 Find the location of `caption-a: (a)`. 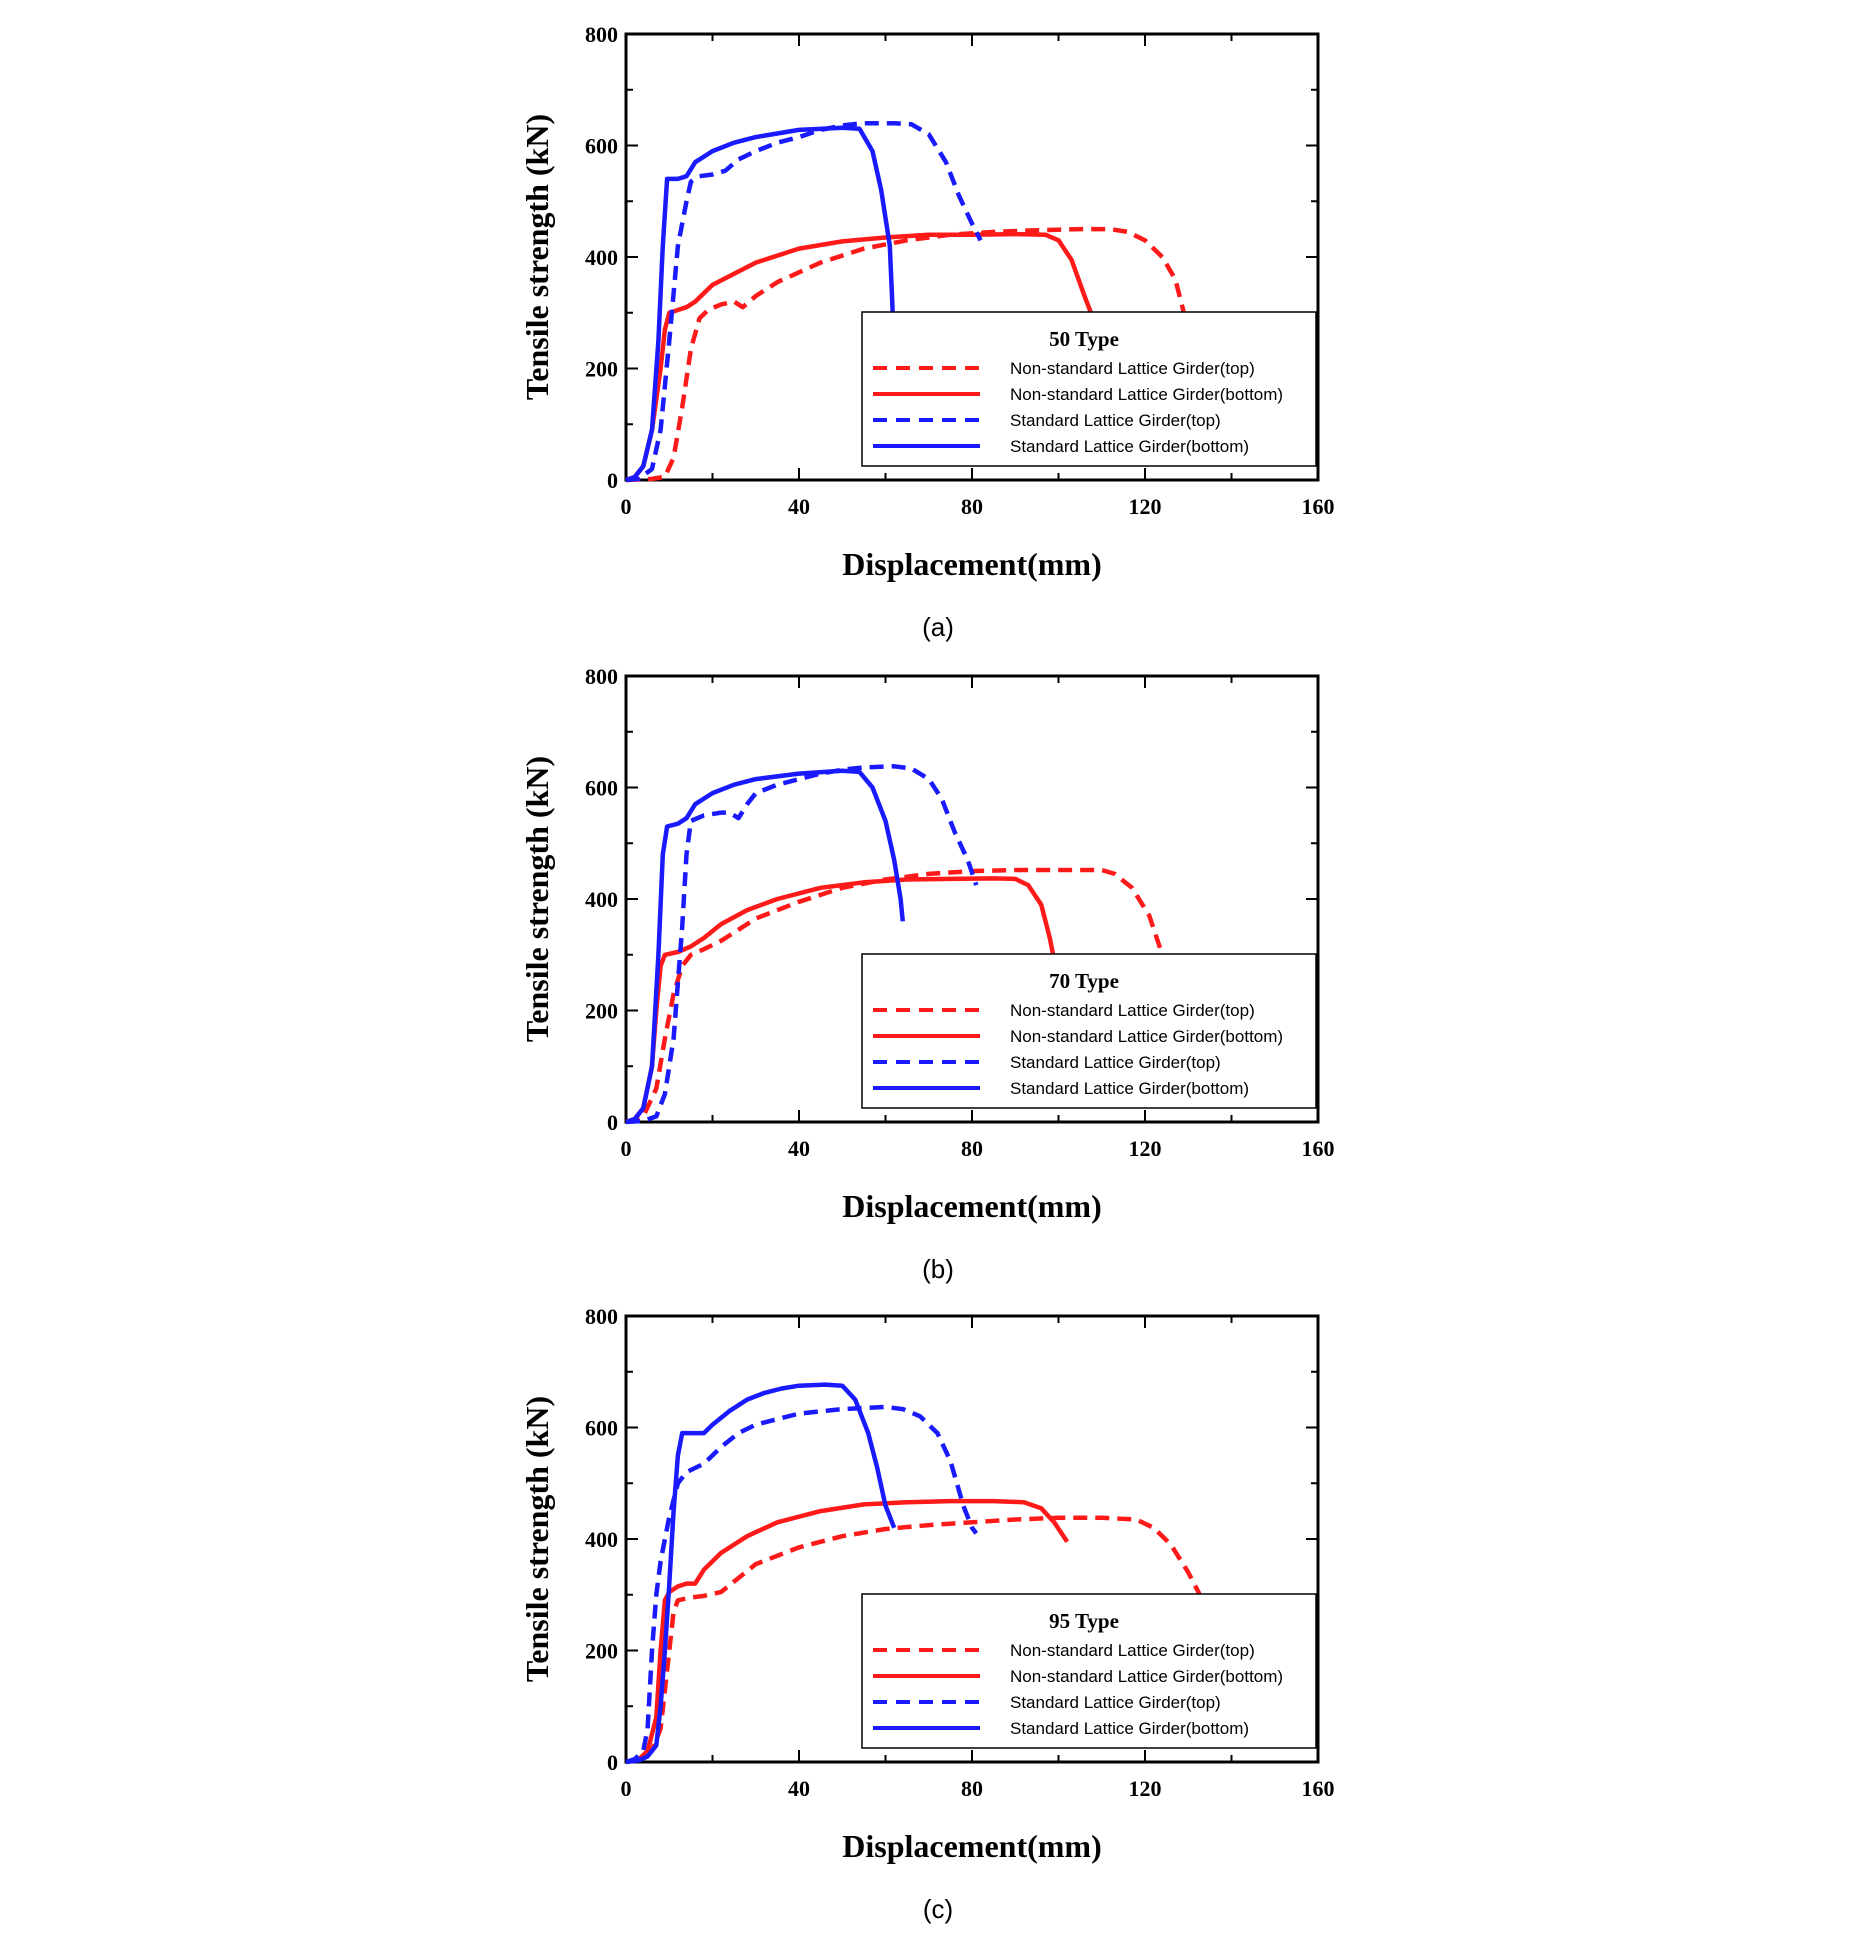

caption-a: (a) is located at coordinates (938, 627).